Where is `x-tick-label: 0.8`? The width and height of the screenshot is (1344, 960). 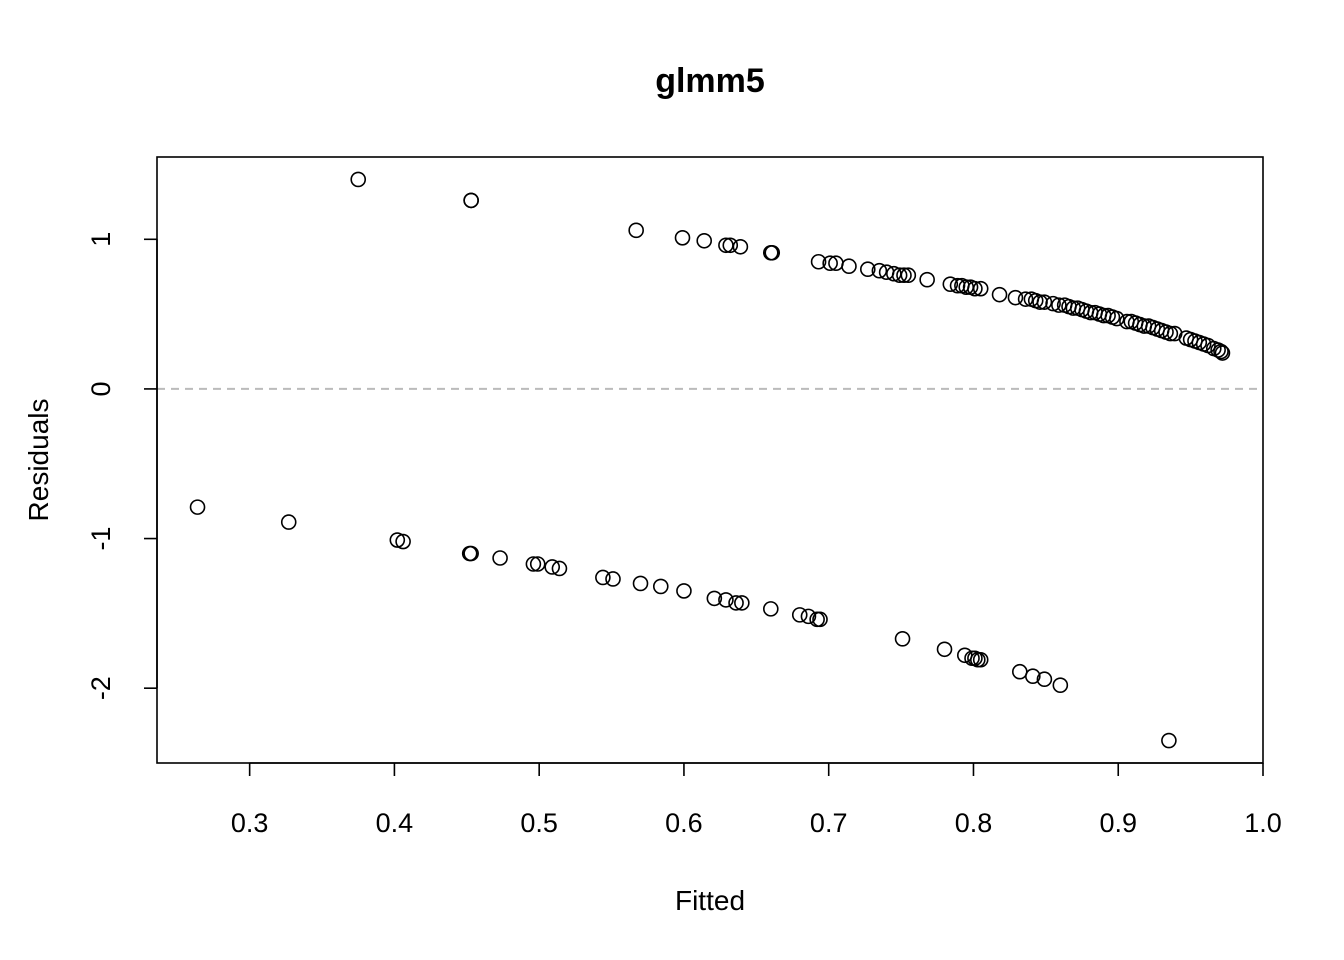
x-tick-label: 0.8 is located at coordinates (974, 823).